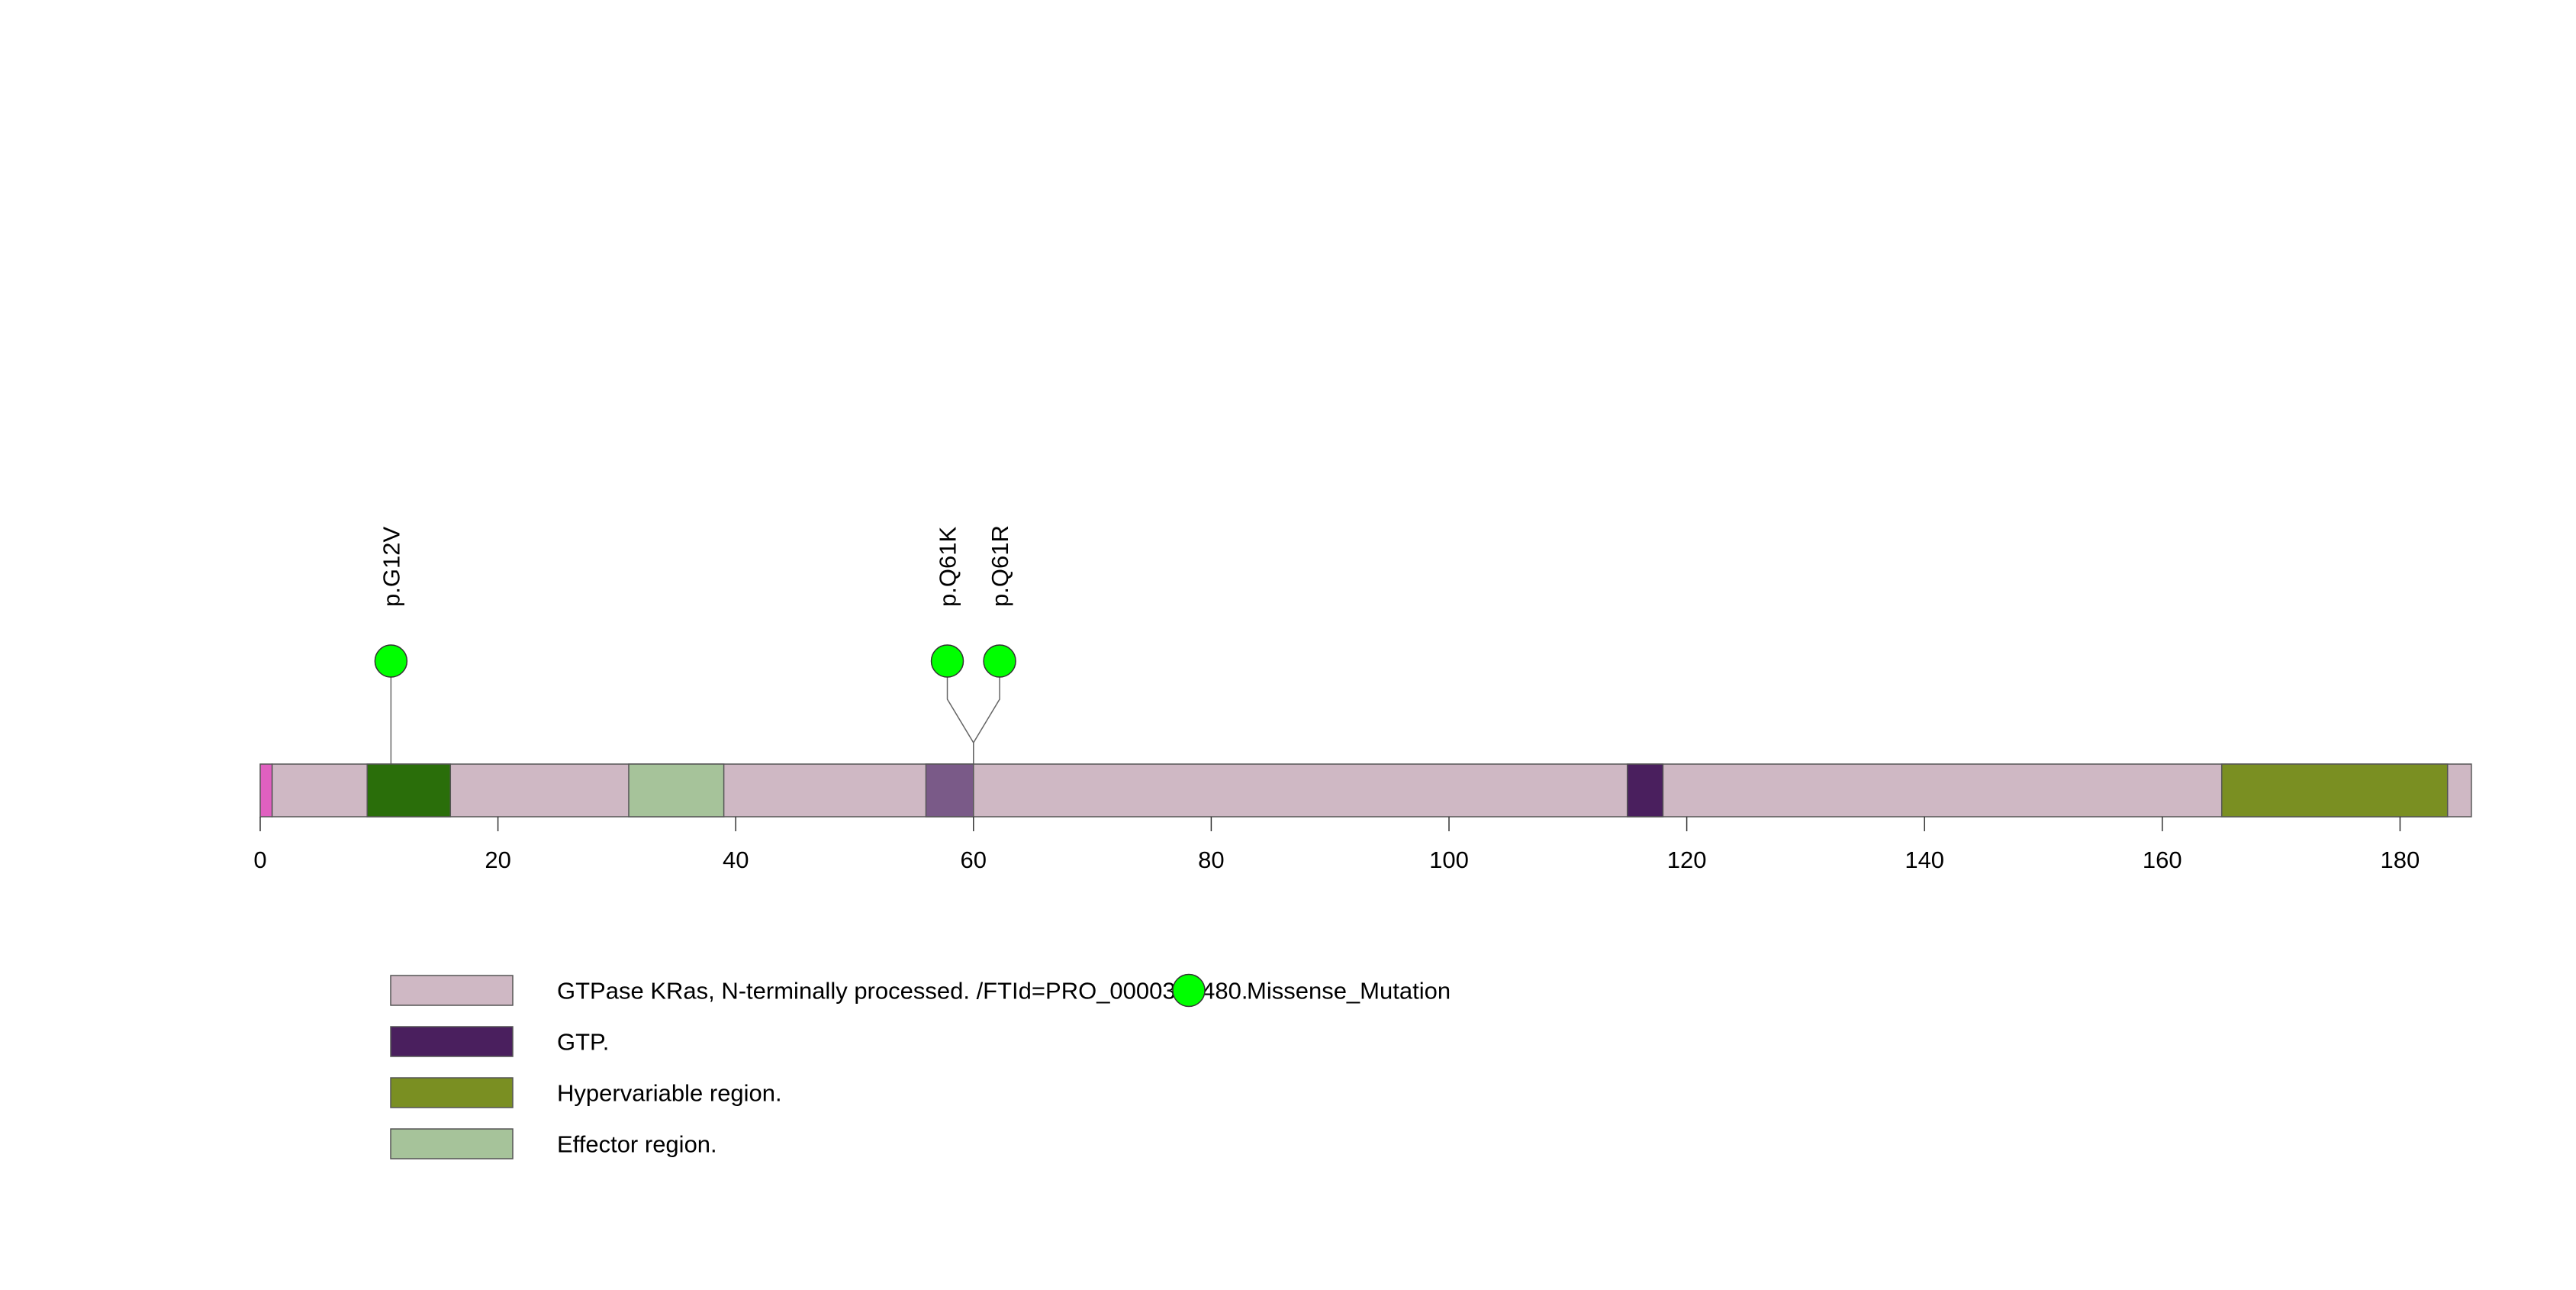  What do you see at coordinates (974, 860) in the screenshot?
I see `axis-tick-label-3: 60` at bounding box center [974, 860].